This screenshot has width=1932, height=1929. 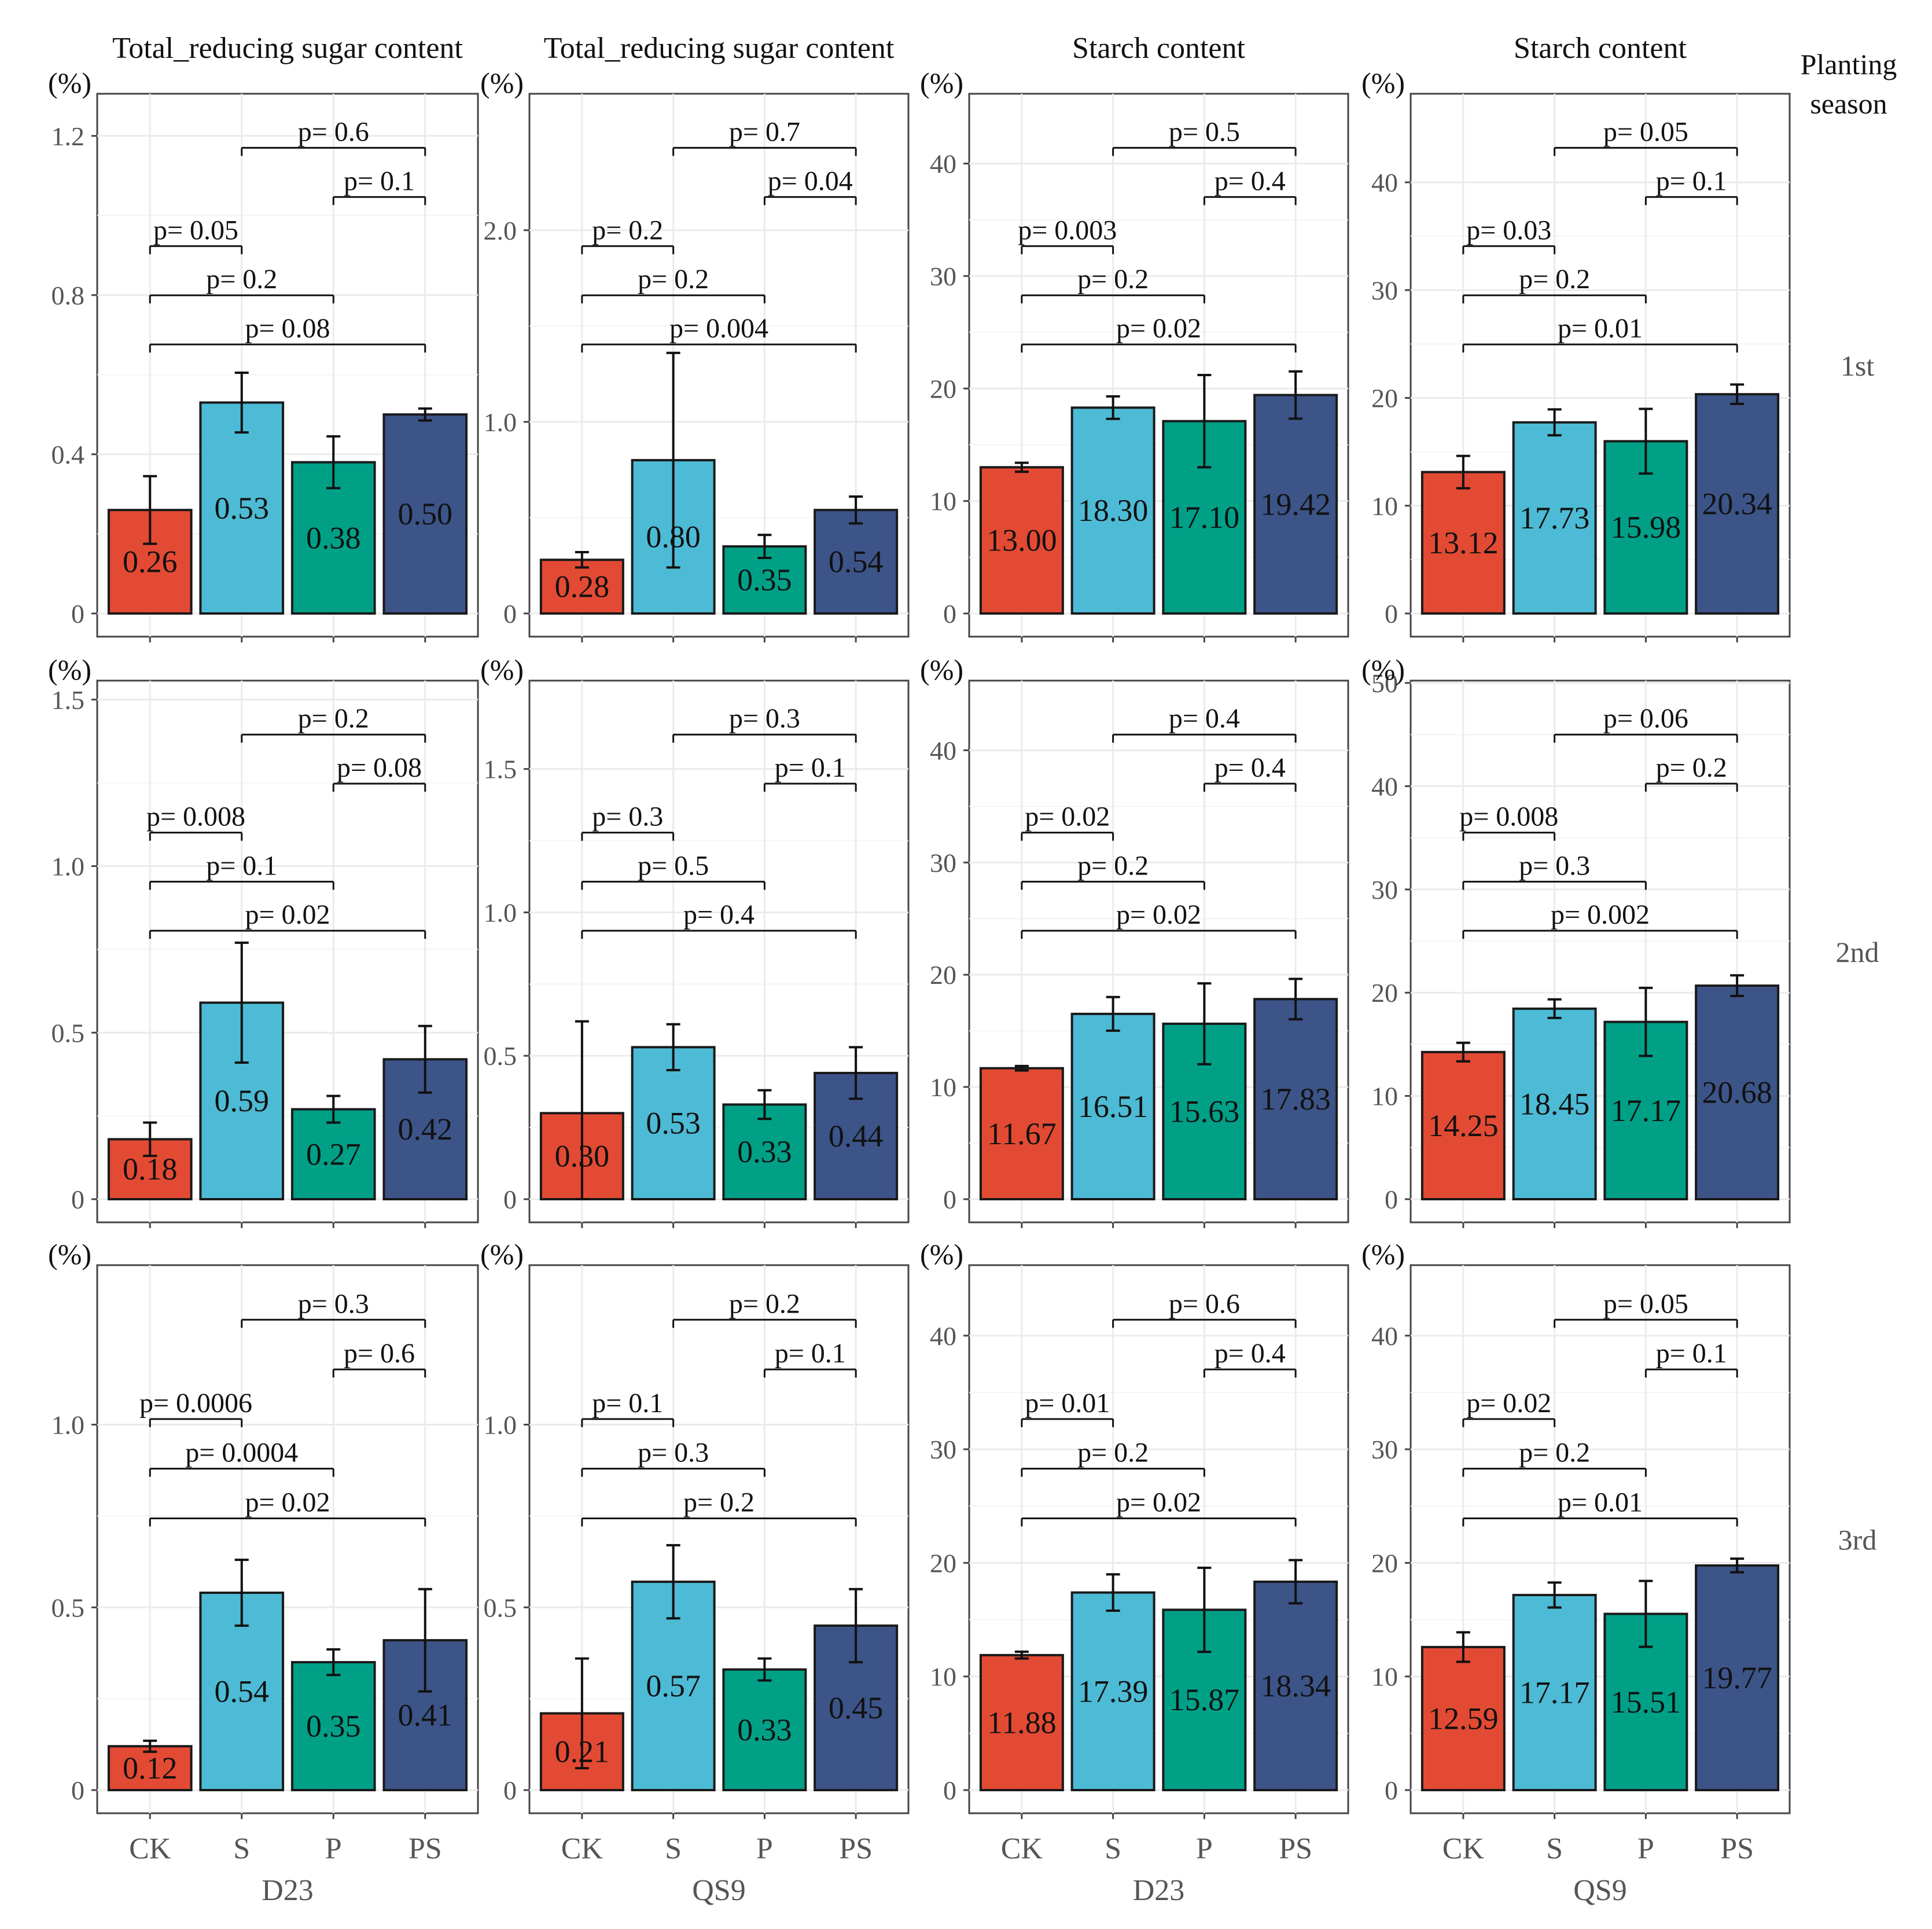 I want to click on x-tick-label: CK, so click(x=150, y=1848).